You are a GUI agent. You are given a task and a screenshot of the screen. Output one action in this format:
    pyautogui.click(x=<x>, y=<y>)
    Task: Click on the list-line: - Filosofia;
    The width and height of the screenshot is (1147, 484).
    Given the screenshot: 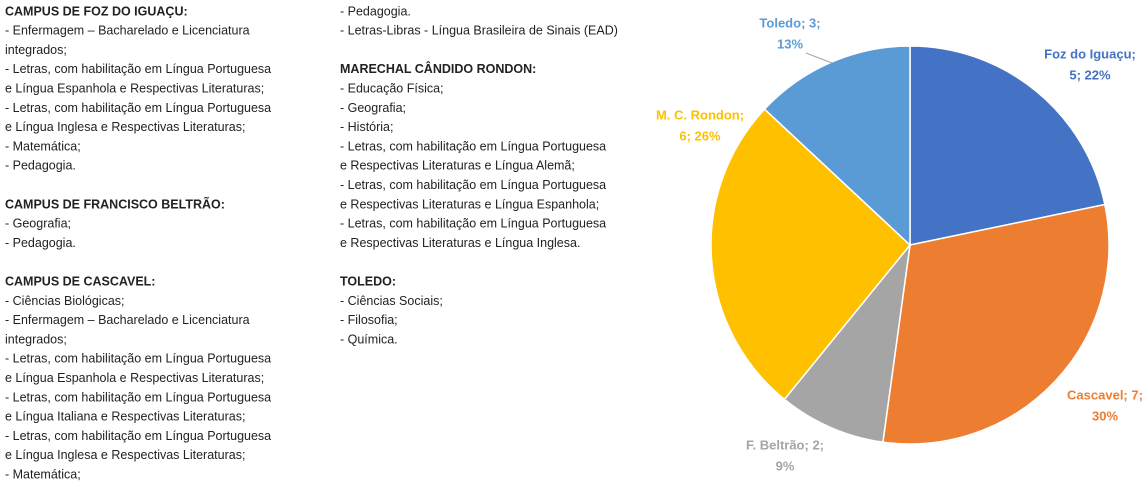 What is the action you would take?
    pyautogui.click(x=369, y=320)
    